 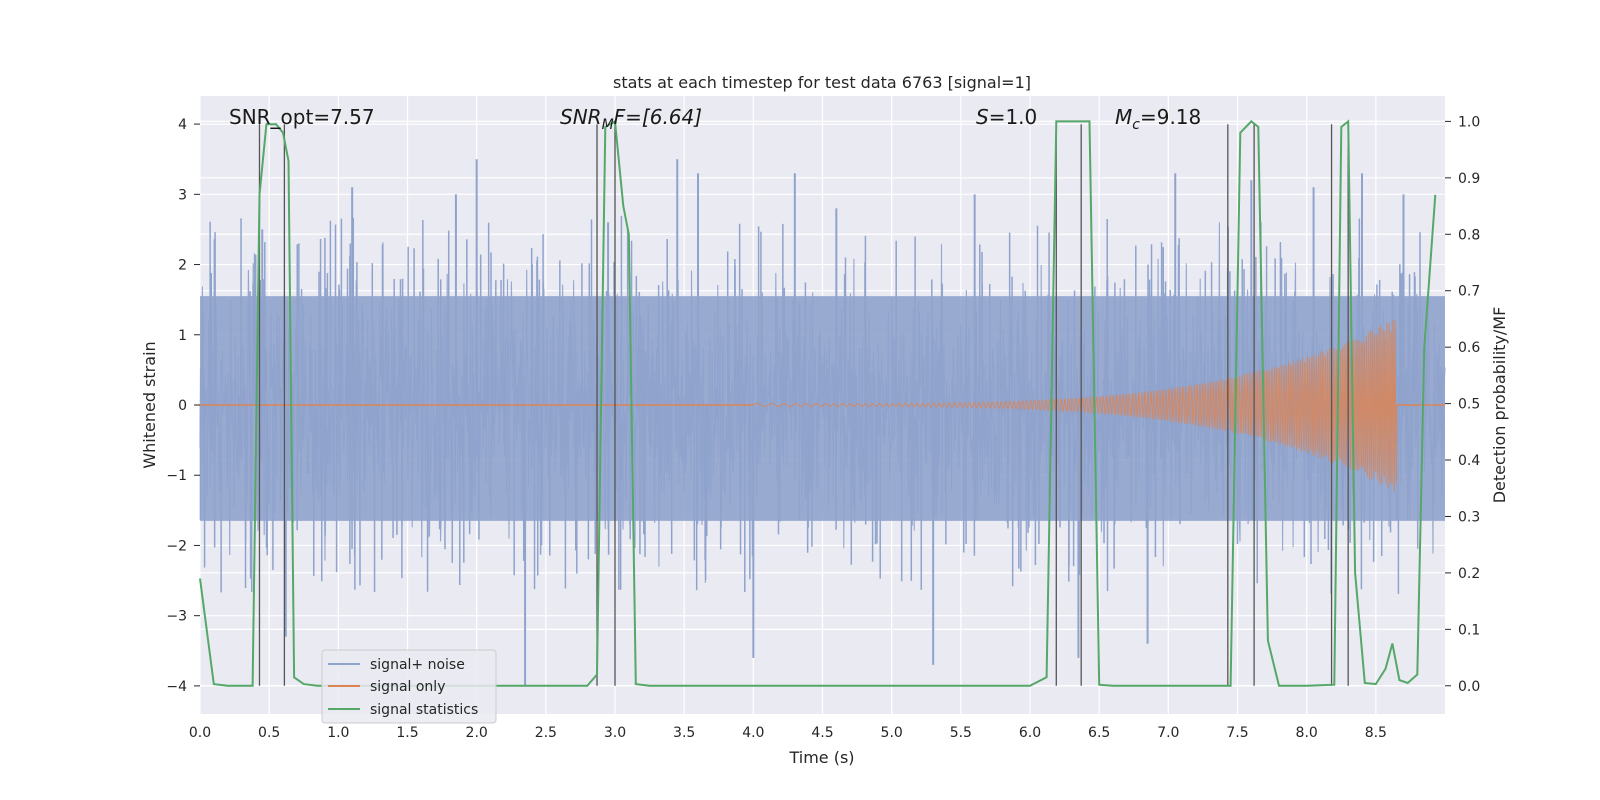 What do you see at coordinates (176, 476) in the screenshot?
I see `y-tick-label: −1` at bounding box center [176, 476].